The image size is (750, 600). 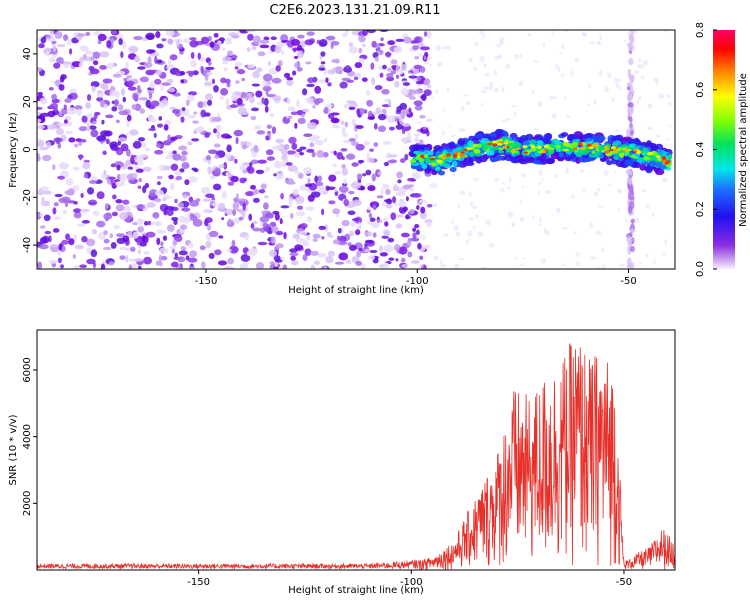 What do you see at coordinates (628, 281) in the screenshot?
I see `x-tick-label: -50` at bounding box center [628, 281].